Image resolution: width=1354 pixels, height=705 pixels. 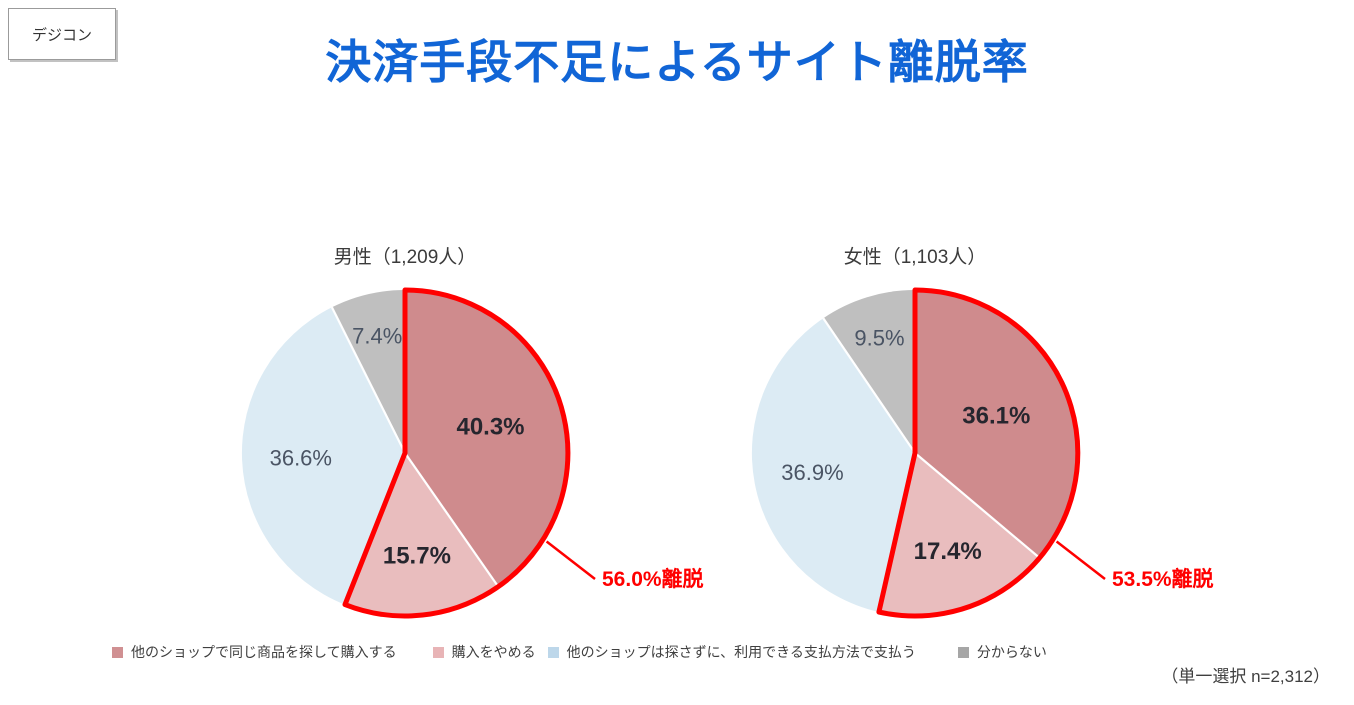 I want to click on survey-note: （単一選択 n=2,312）, so click(x=1245, y=676).